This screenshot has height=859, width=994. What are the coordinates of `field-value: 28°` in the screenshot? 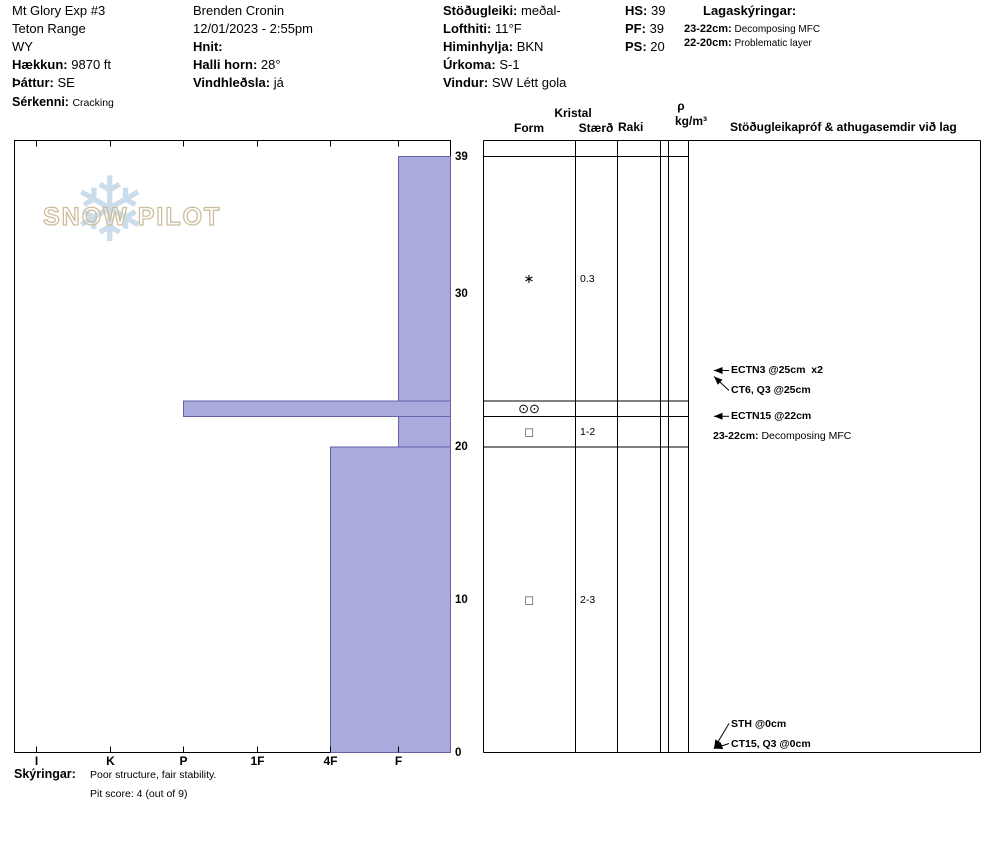 It's located at (270, 64).